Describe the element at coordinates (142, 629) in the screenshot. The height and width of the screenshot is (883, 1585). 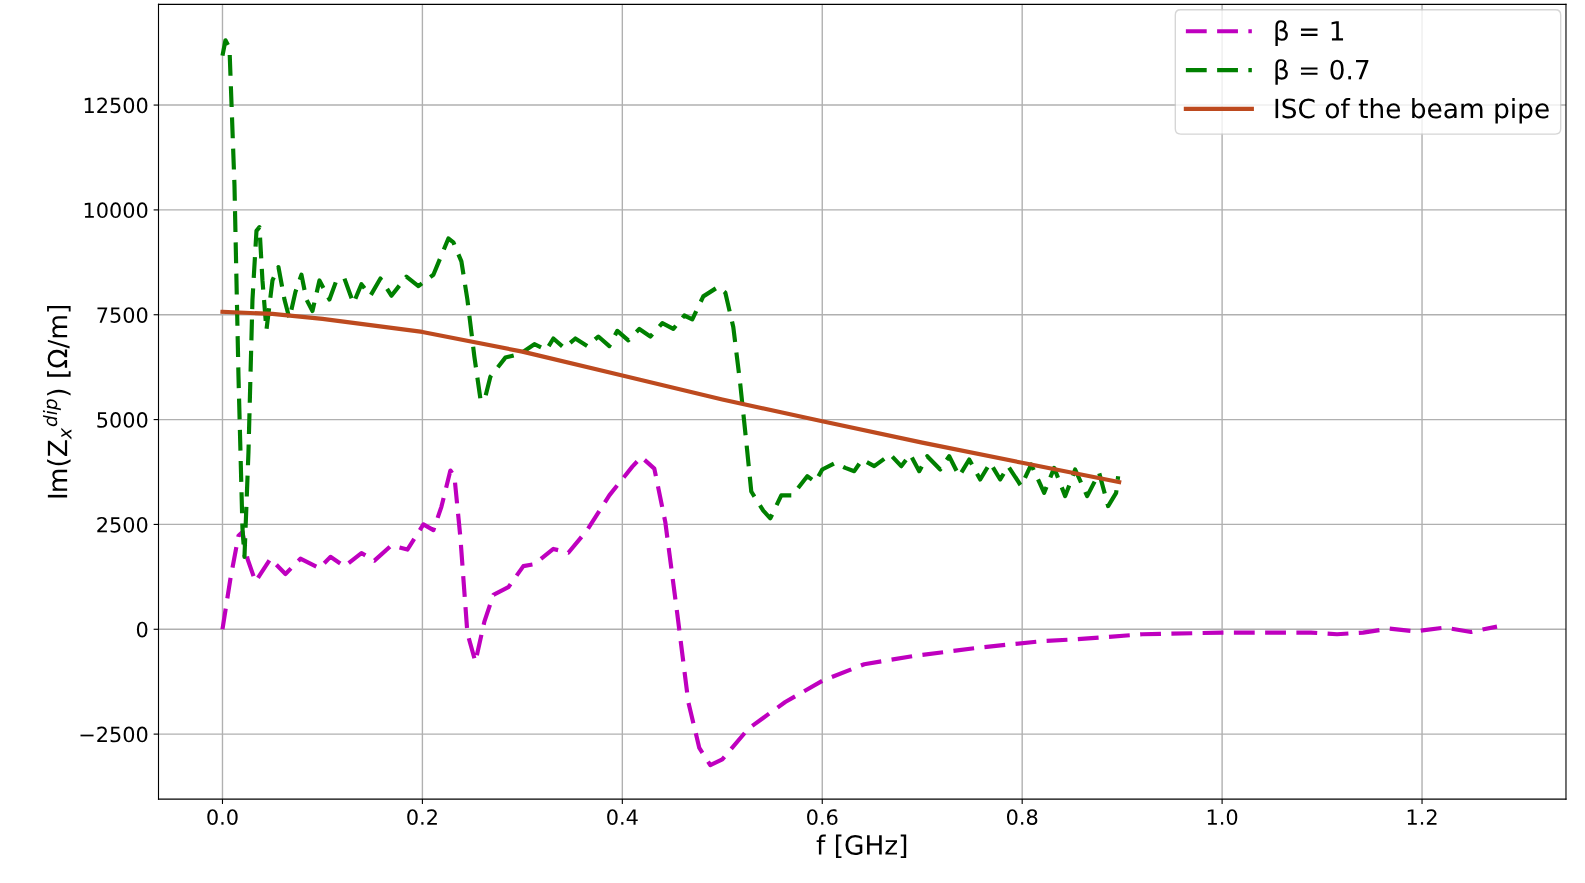
I see `y-tick-label: 0` at that location.